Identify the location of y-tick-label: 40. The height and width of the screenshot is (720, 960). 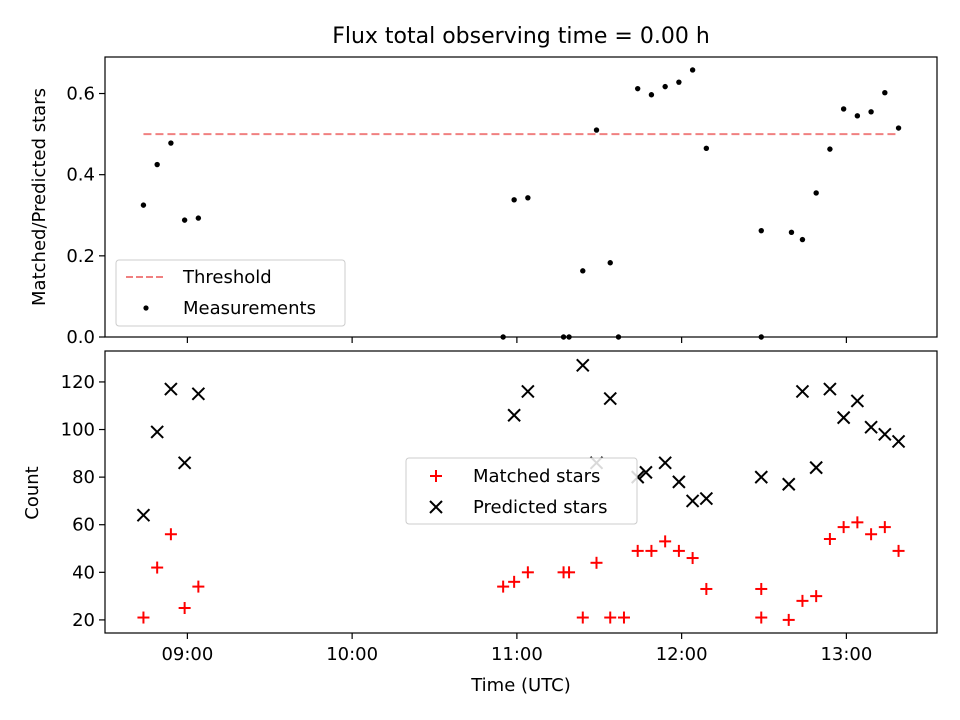
(83, 572).